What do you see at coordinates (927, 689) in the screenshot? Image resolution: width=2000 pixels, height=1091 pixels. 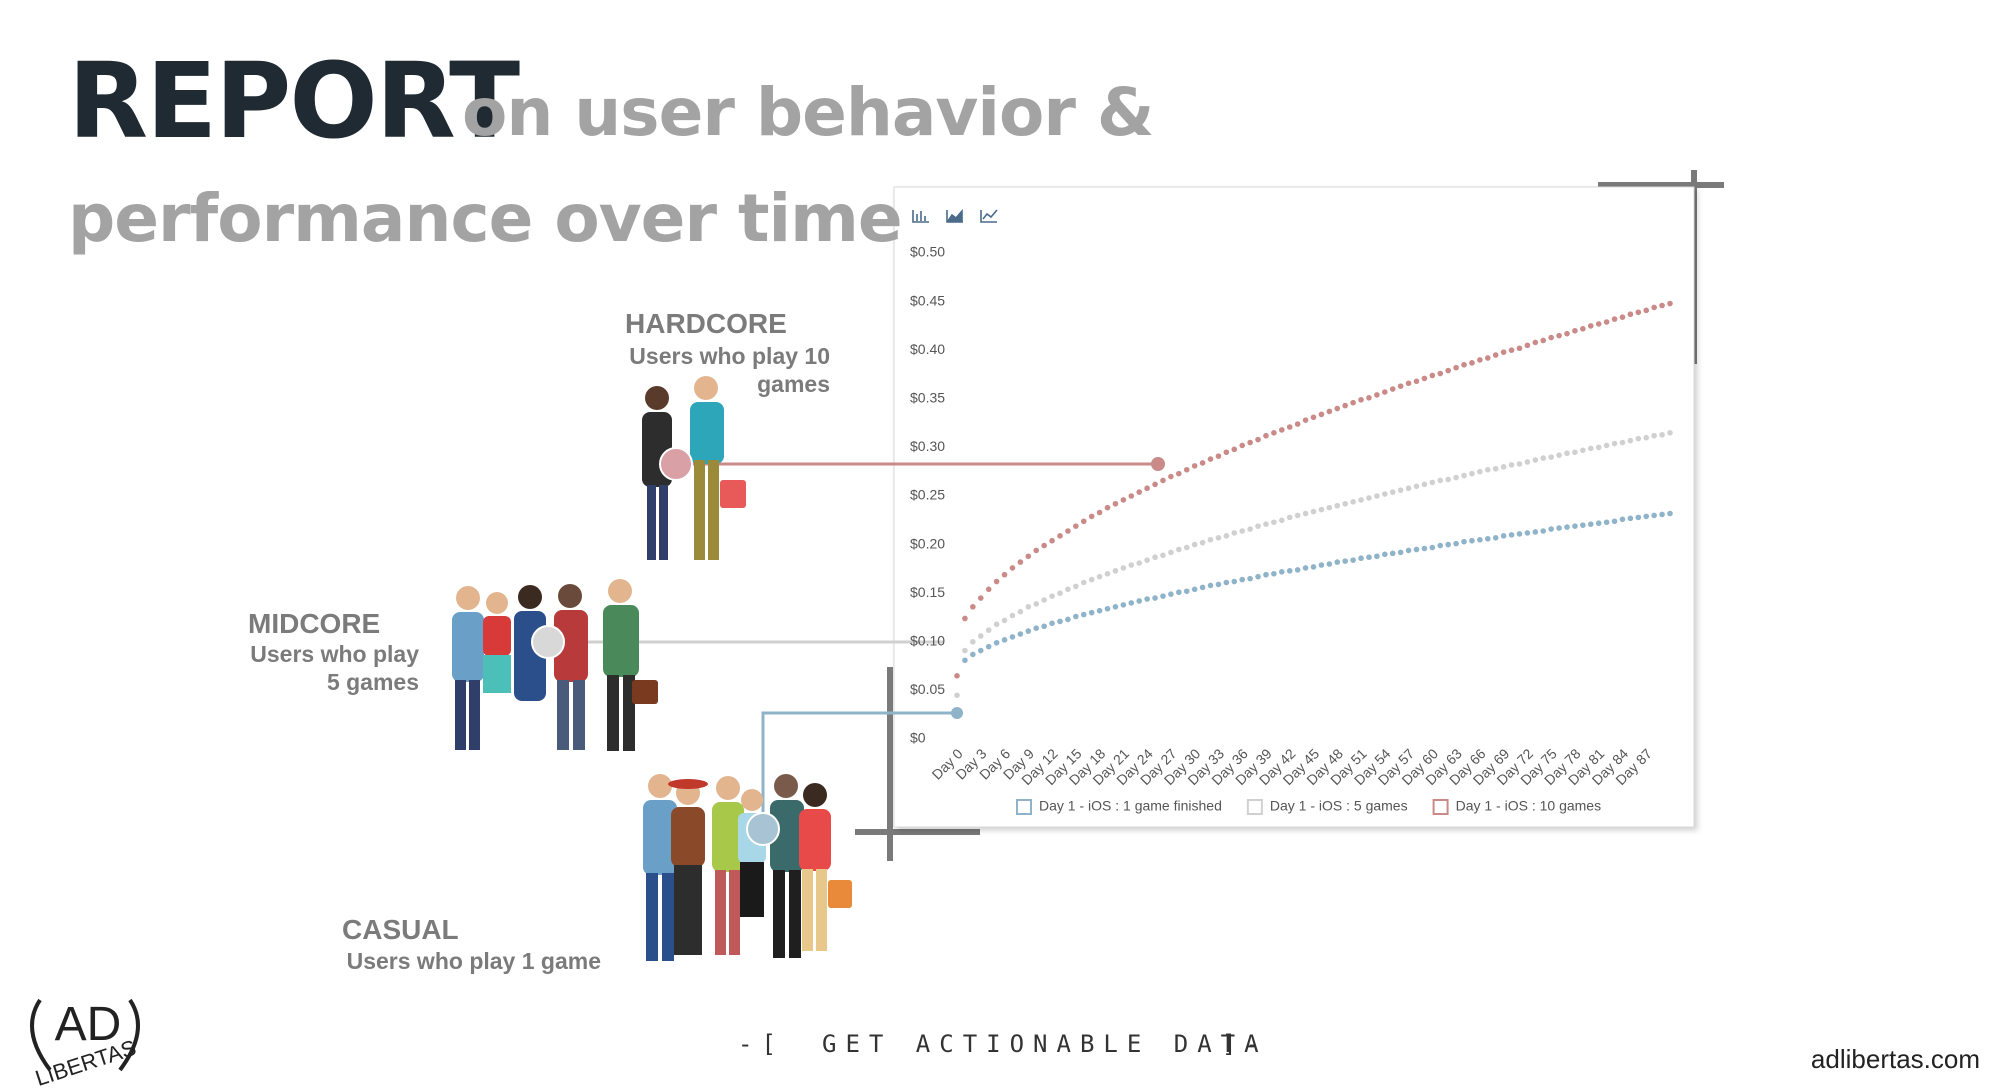 I see `y-tick-label: $0.05` at bounding box center [927, 689].